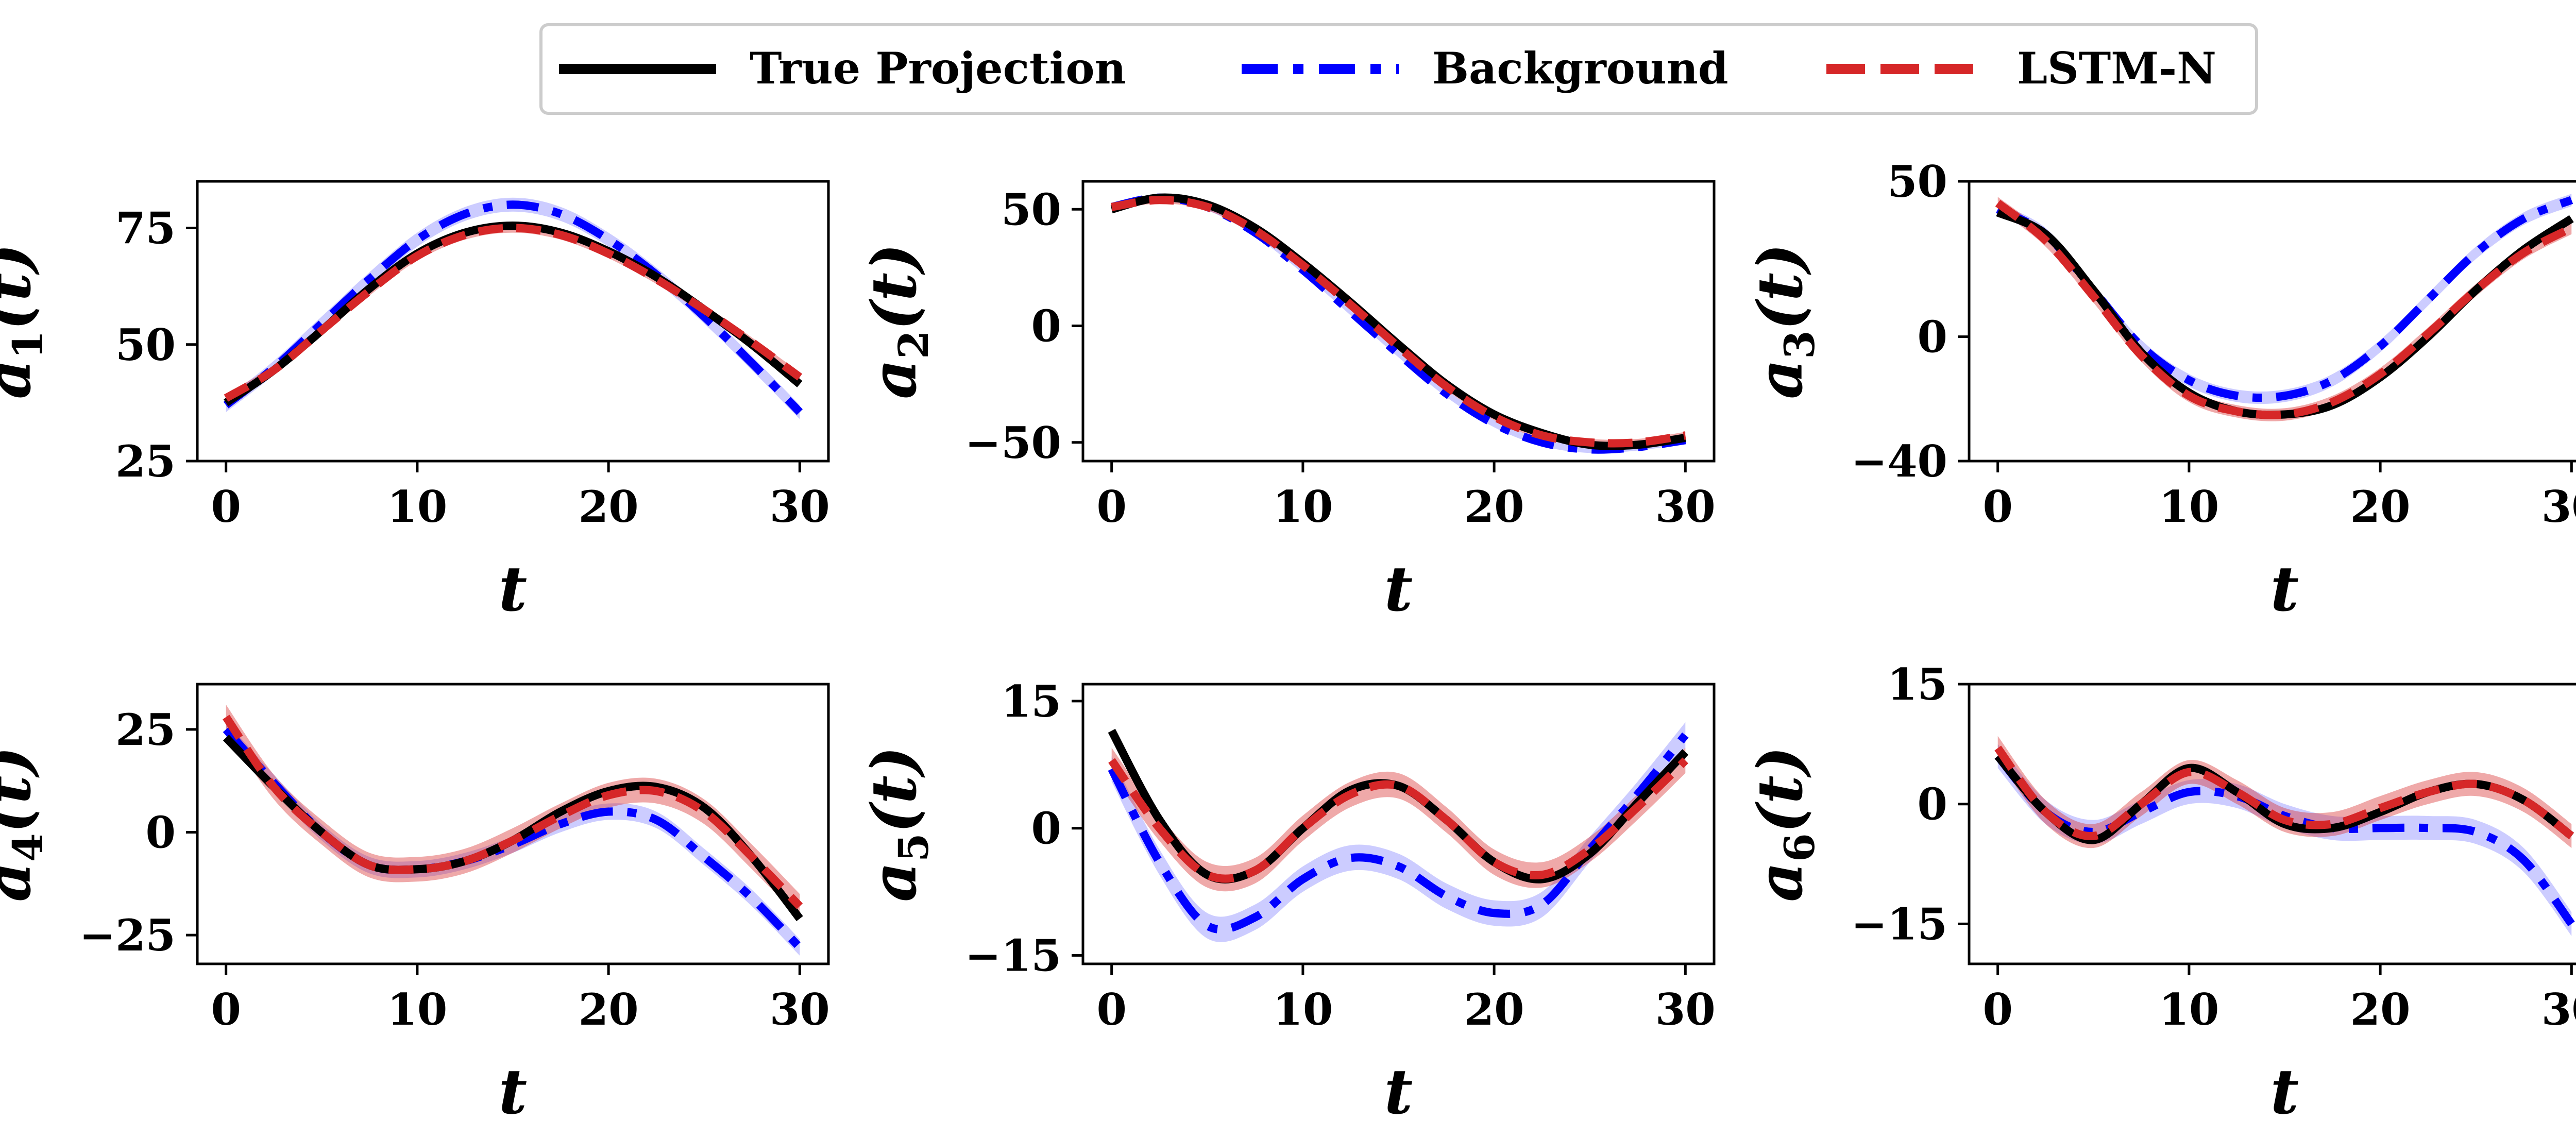  What do you see at coordinates (1784, 824) in the screenshot?
I see `y-axis-label-6: a6(t)` at bounding box center [1784, 824].